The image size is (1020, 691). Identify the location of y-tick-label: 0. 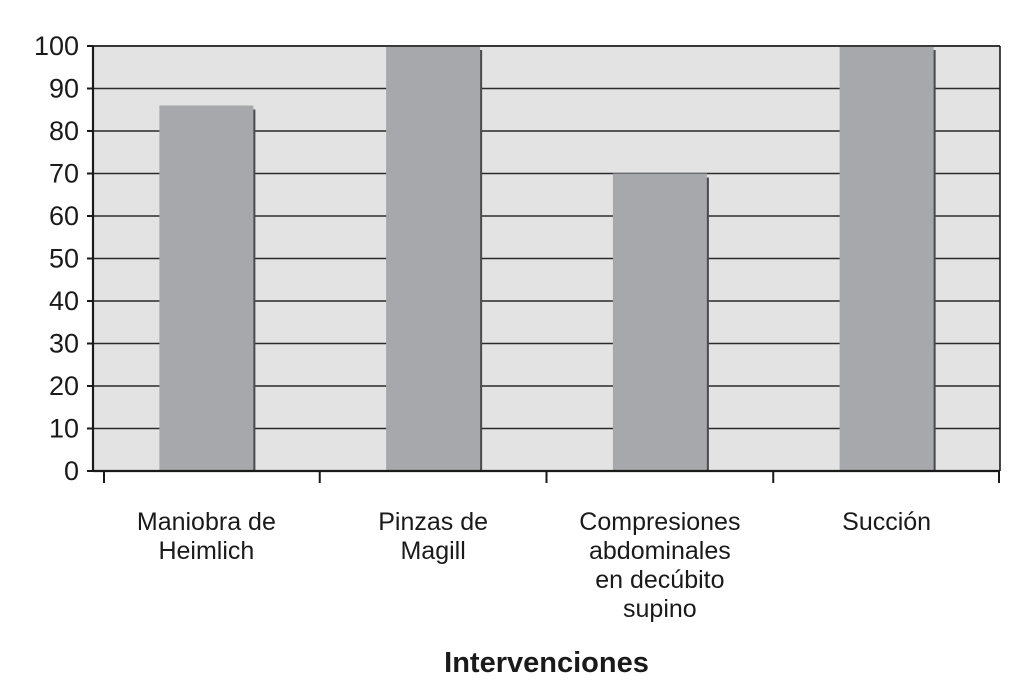
(71, 471).